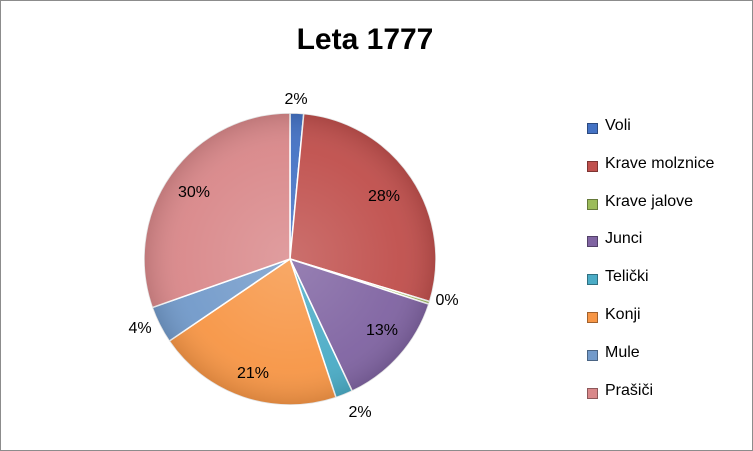 This screenshot has width=753, height=451. What do you see at coordinates (667, 249) in the screenshot?
I see `legend-item: Junci` at bounding box center [667, 249].